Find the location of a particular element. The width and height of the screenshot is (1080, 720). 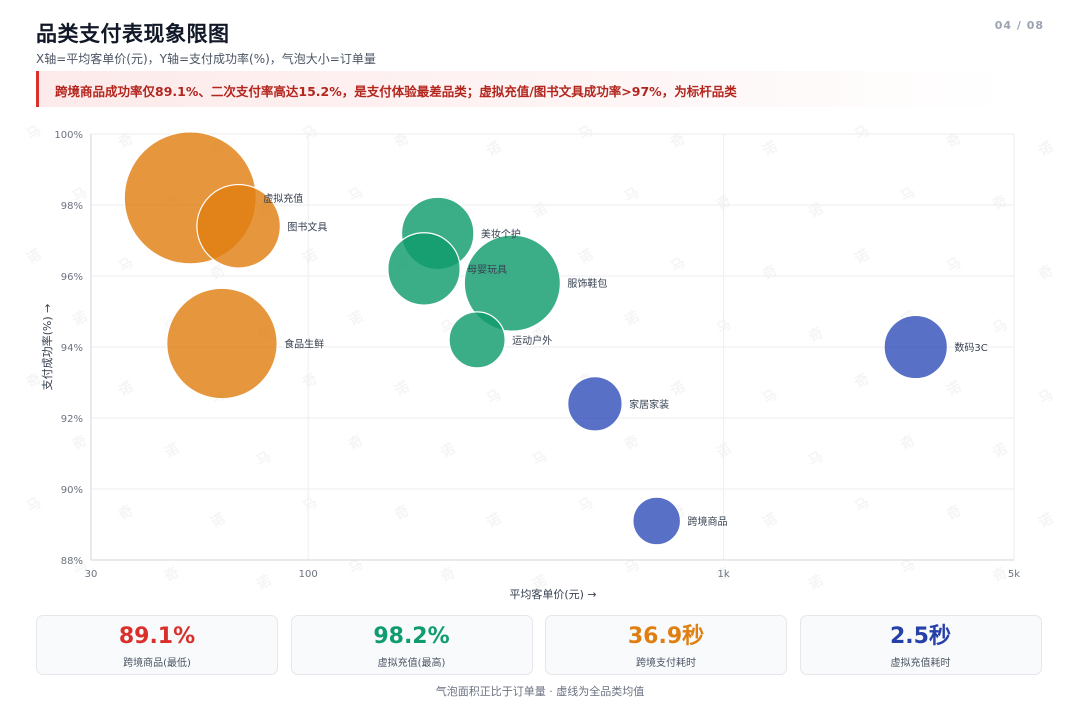

kpi-card-virtual-time: 2.5秒 虚拟充值耗时 is located at coordinates (920, 645).